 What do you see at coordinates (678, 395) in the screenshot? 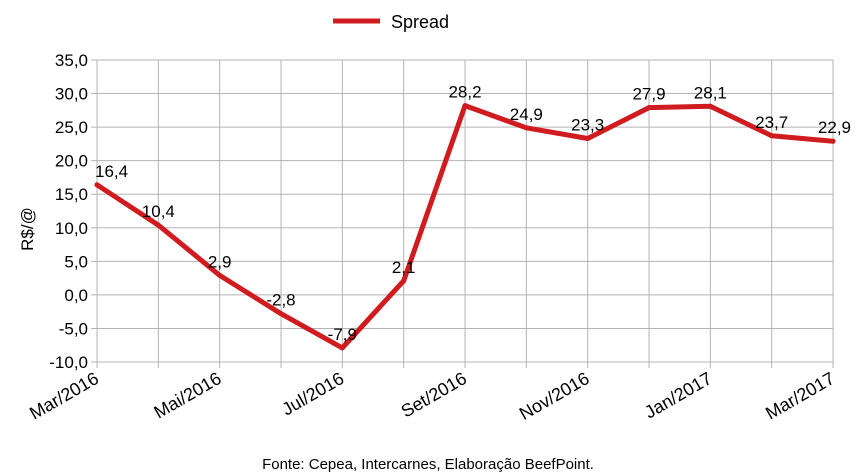
I see `x-tick-label: Jan/2017` at bounding box center [678, 395].